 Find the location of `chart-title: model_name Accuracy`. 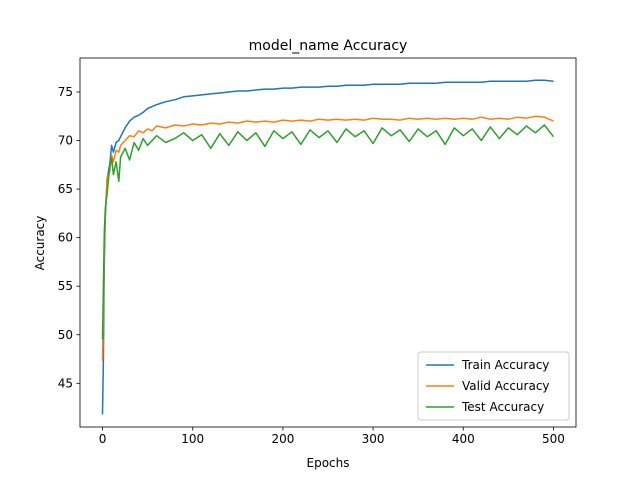

chart-title: model_name Accuracy is located at coordinates (328, 46).